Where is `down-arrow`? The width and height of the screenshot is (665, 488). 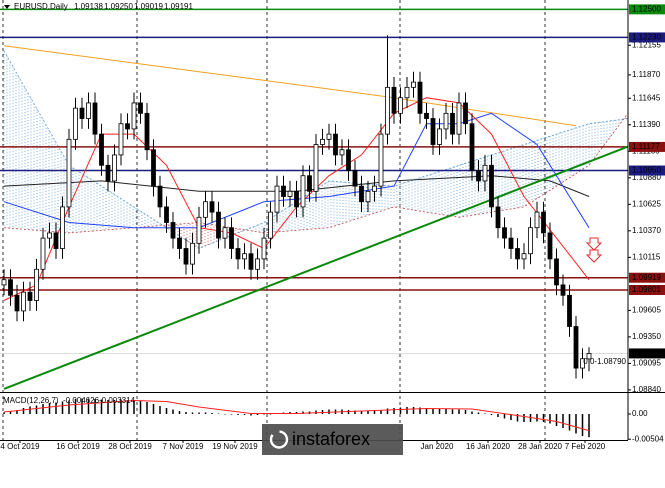
down-arrow is located at coordinates (594, 256).